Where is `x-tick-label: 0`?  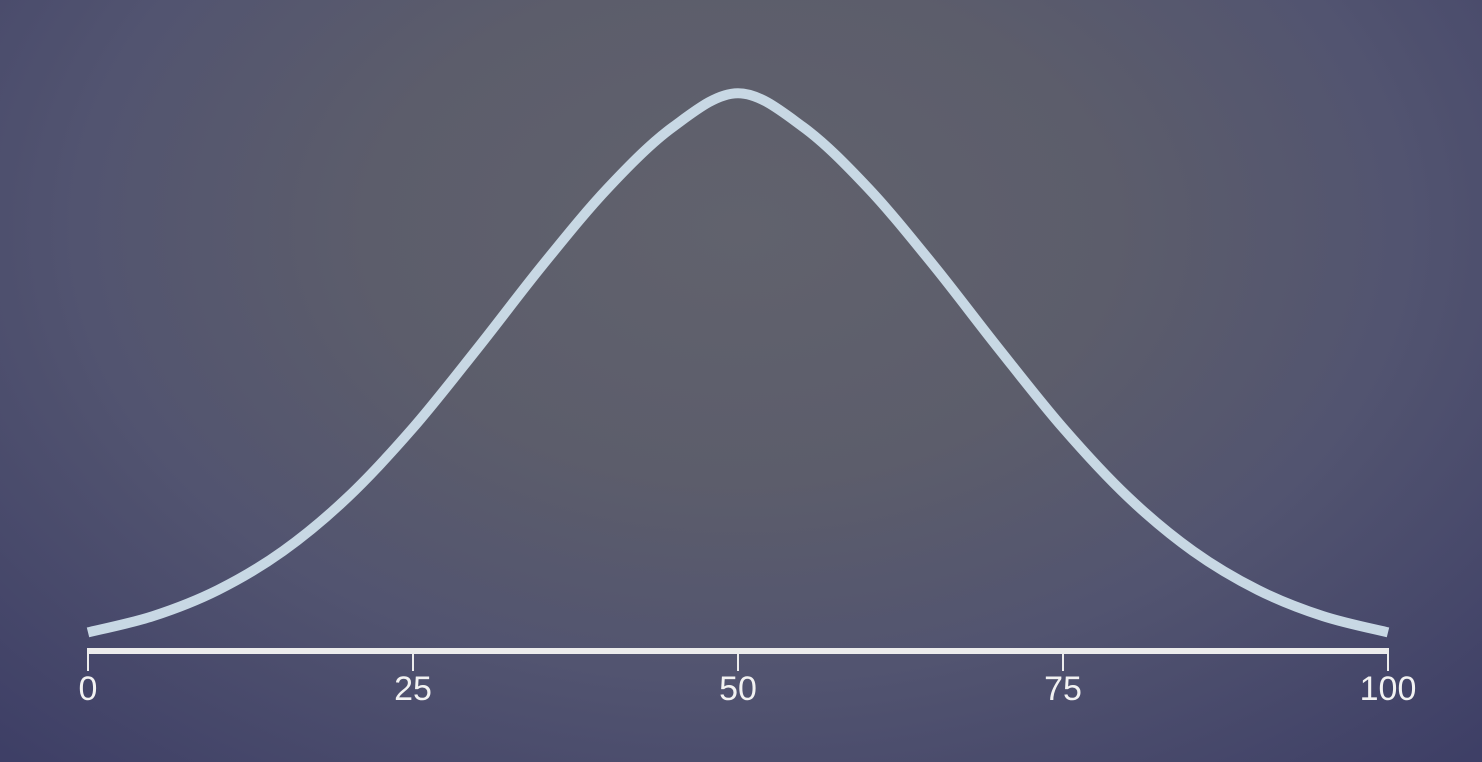
x-tick-label: 0 is located at coordinates (88, 689).